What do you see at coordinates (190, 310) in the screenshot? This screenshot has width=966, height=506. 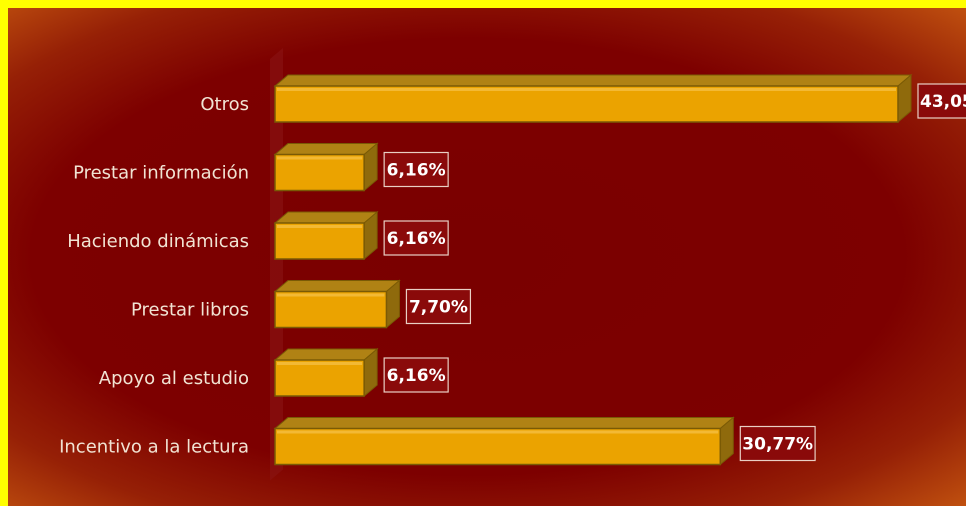 I see `category-label: Prestar libros` at bounding box center [190, 310].